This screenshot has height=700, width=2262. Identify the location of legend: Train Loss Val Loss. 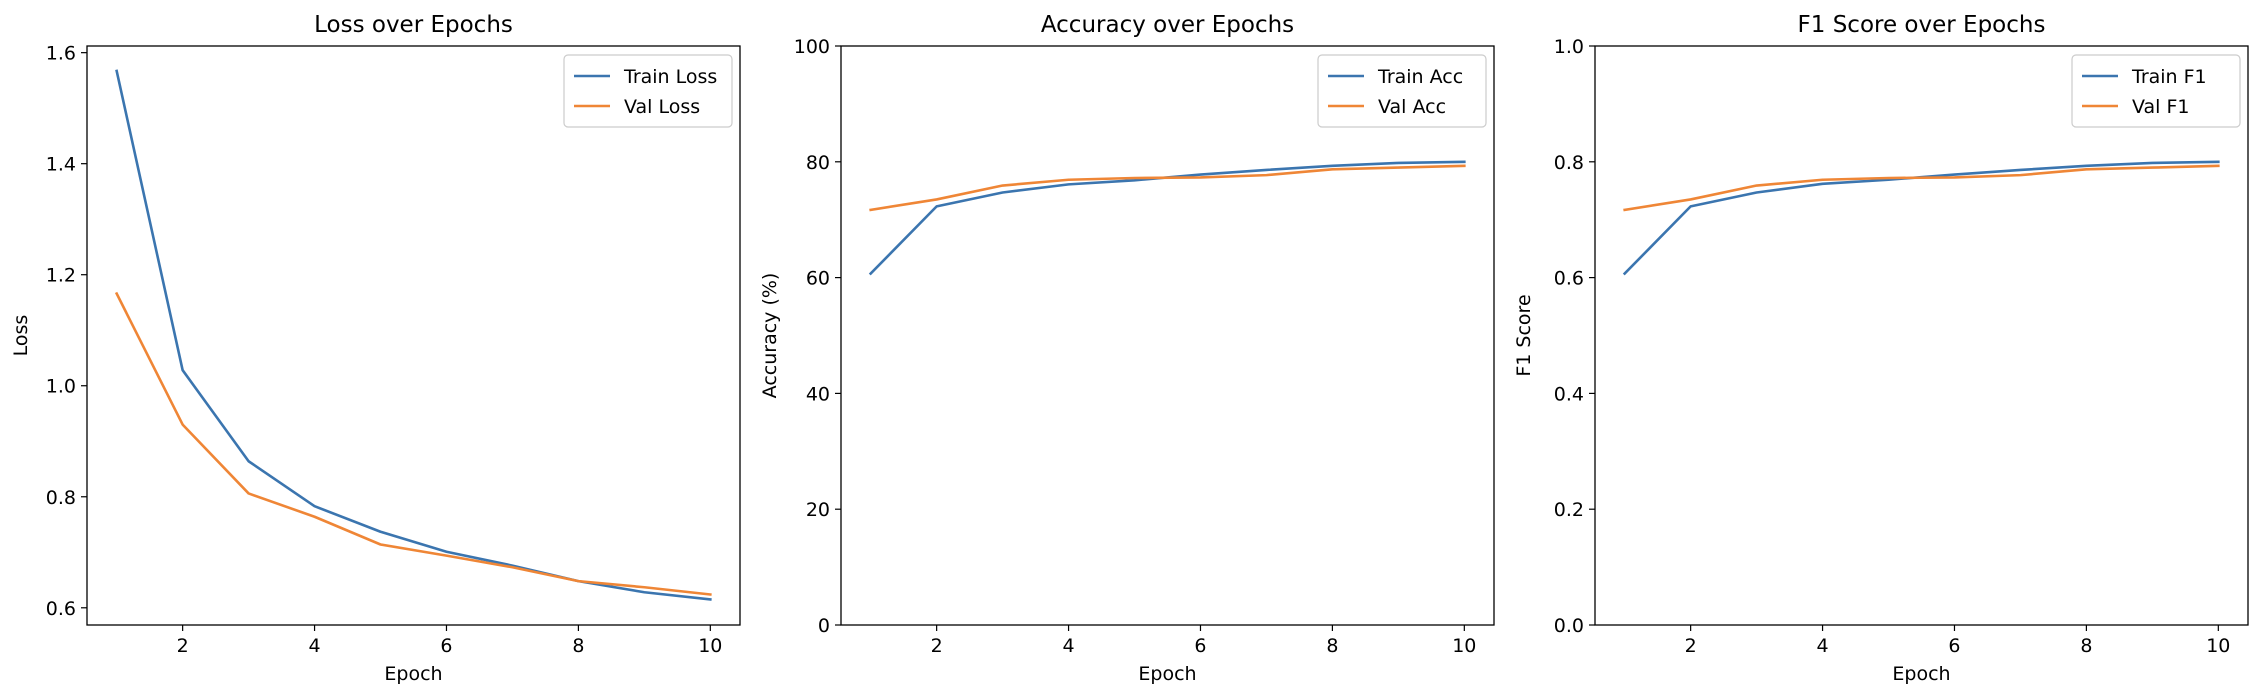
(648, 91).